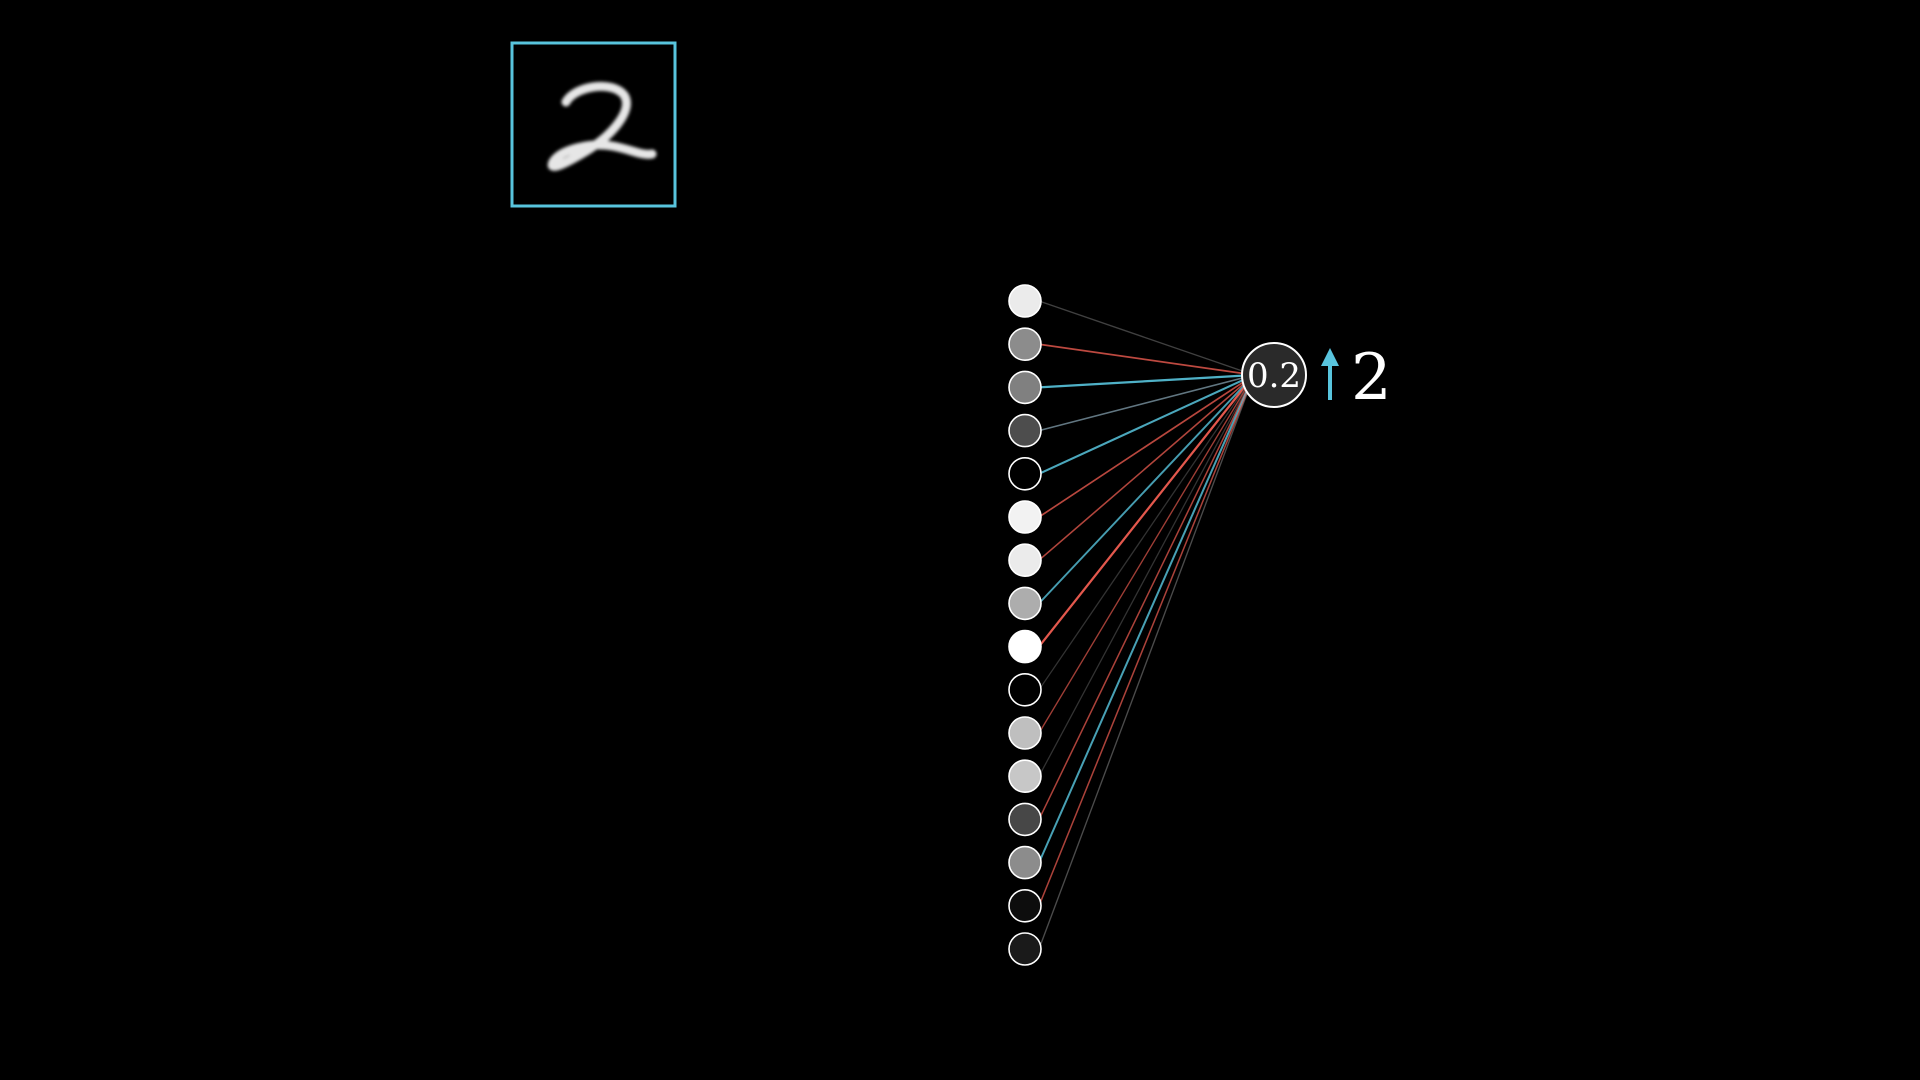  I want to click on handwritten-digit-stroke, so click(602, 126).